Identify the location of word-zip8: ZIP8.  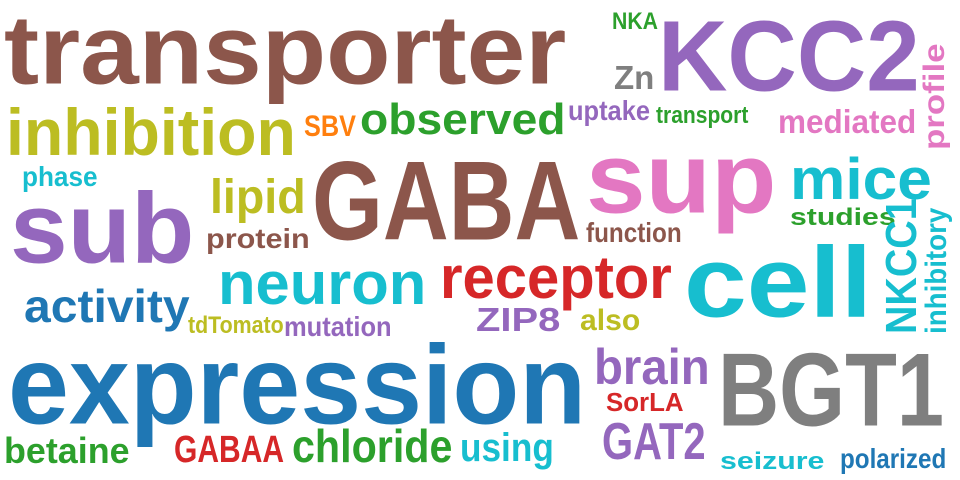
(518, 320).